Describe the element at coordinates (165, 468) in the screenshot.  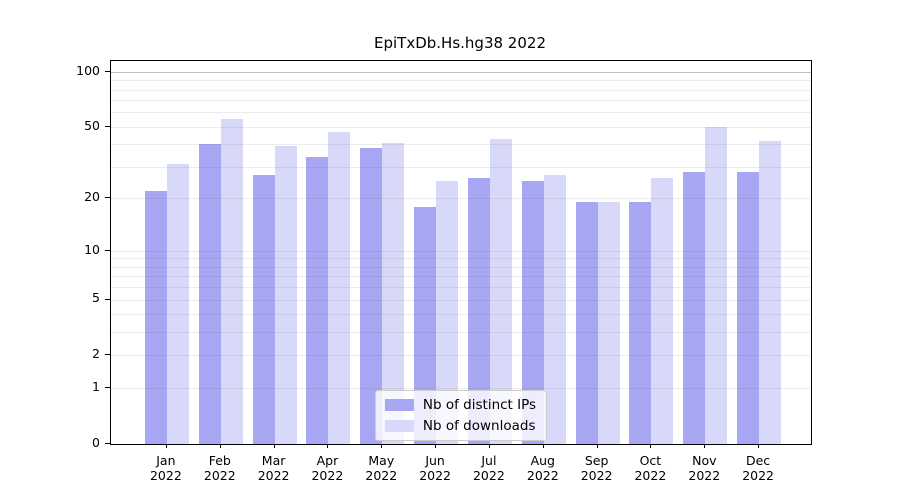
I see `x-tick-label-jan: Jan 2022` at that location.